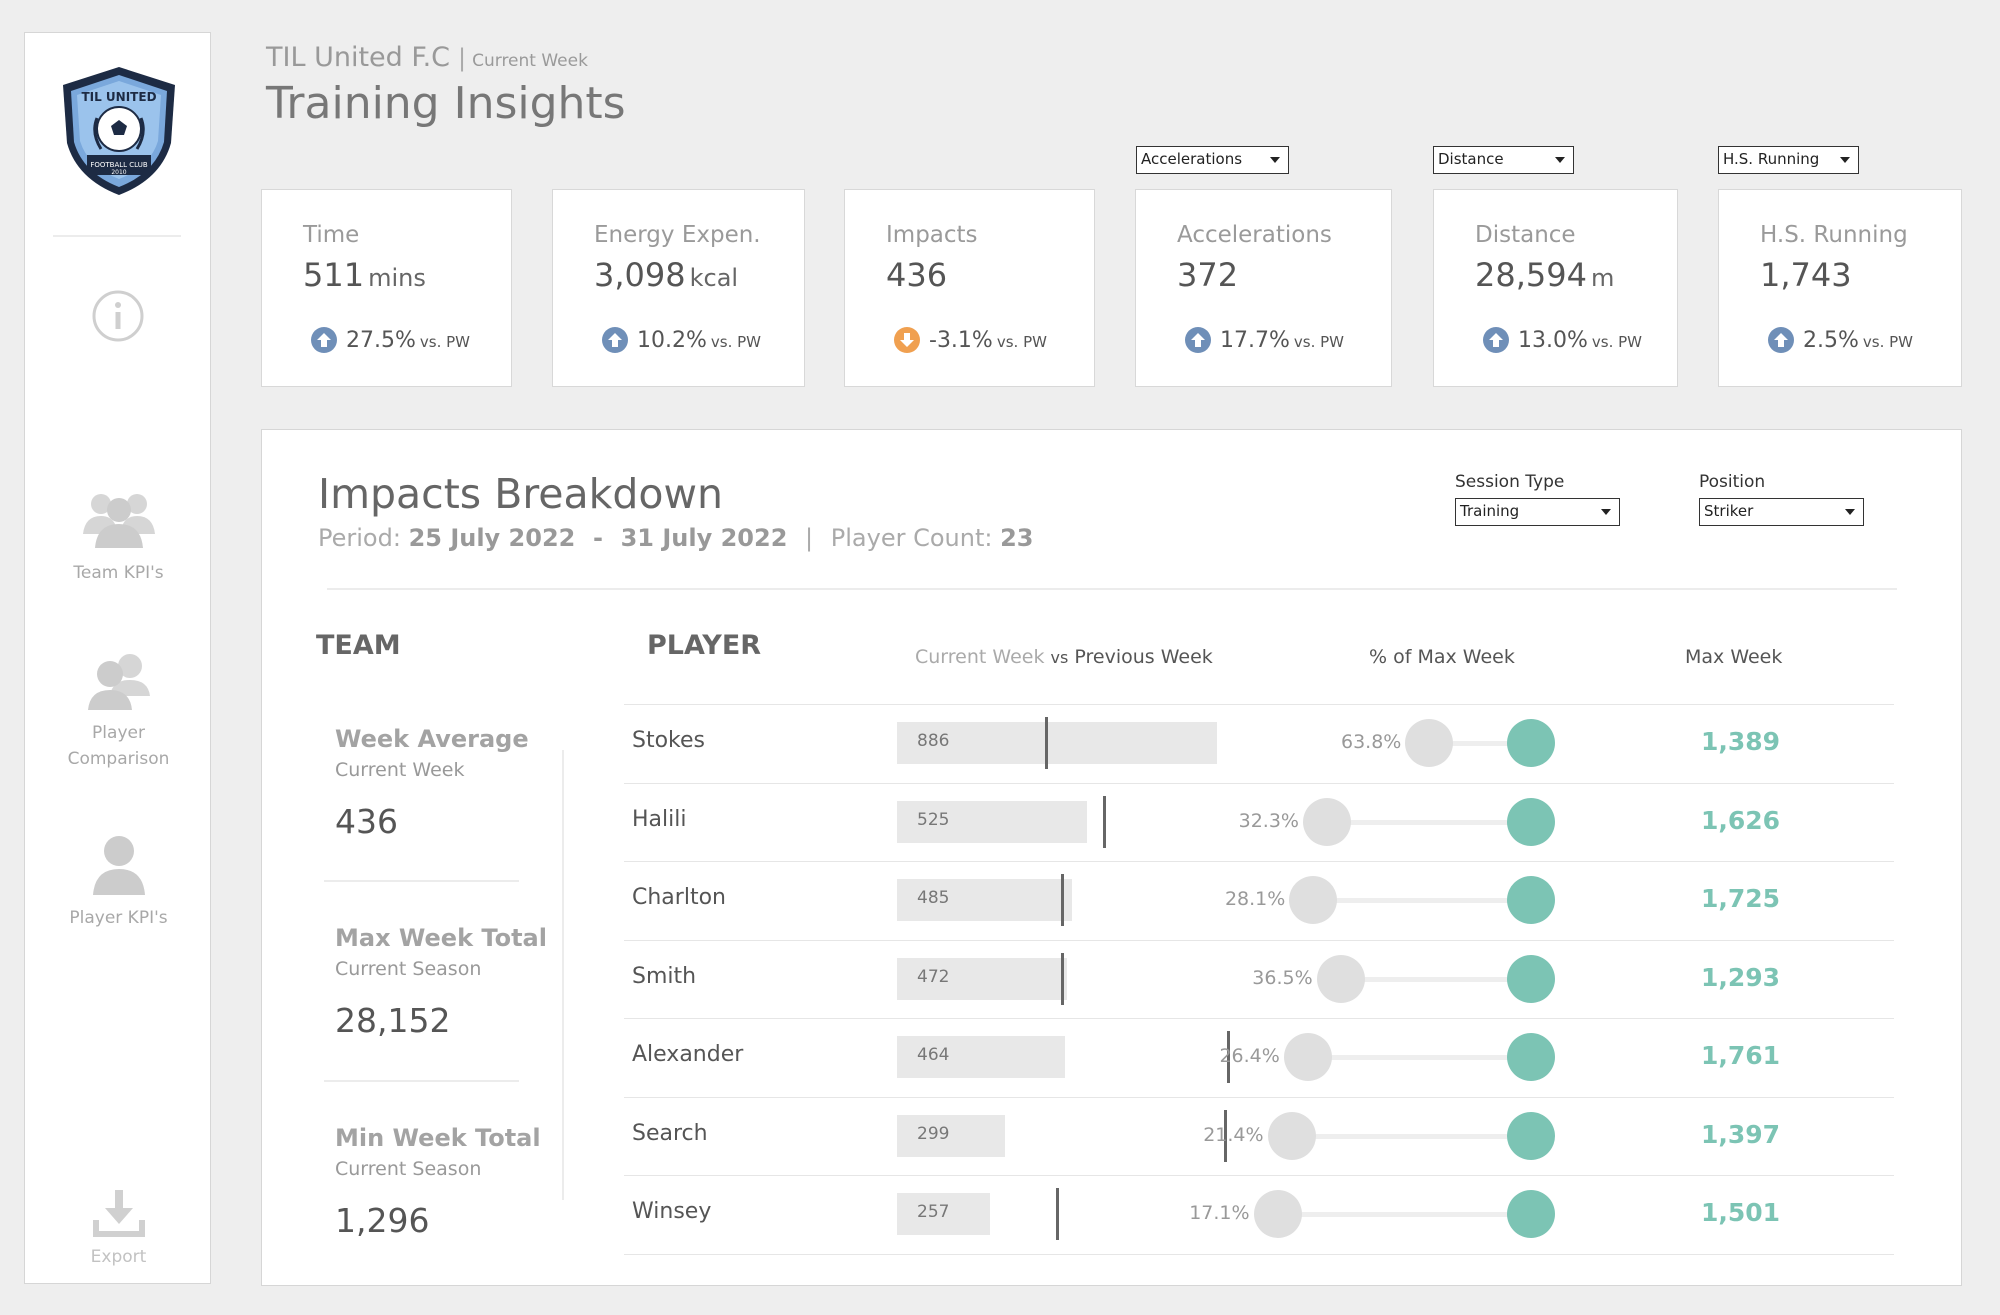 The width and height of the screenshot is (2000, 1315). I want to click on max-week-value: 1,293, so click(1741, 977).